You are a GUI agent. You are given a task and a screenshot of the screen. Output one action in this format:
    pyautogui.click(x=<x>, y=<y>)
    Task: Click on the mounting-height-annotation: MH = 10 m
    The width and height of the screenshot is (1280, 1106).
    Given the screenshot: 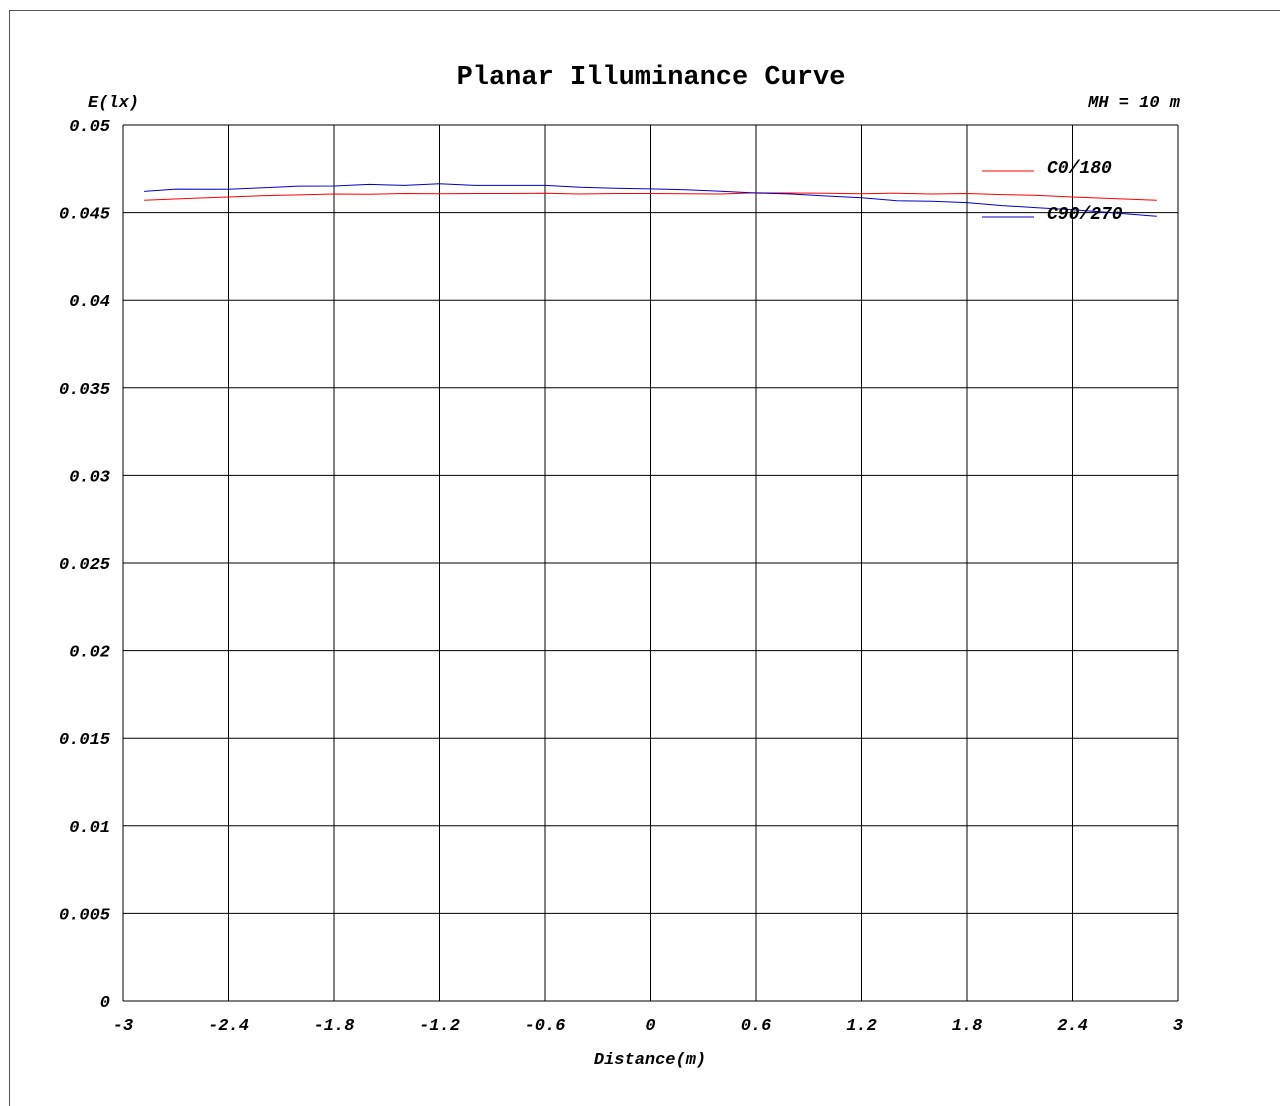 What is the action you would take?
    pyautogui.click(x=1134, y=103)
    